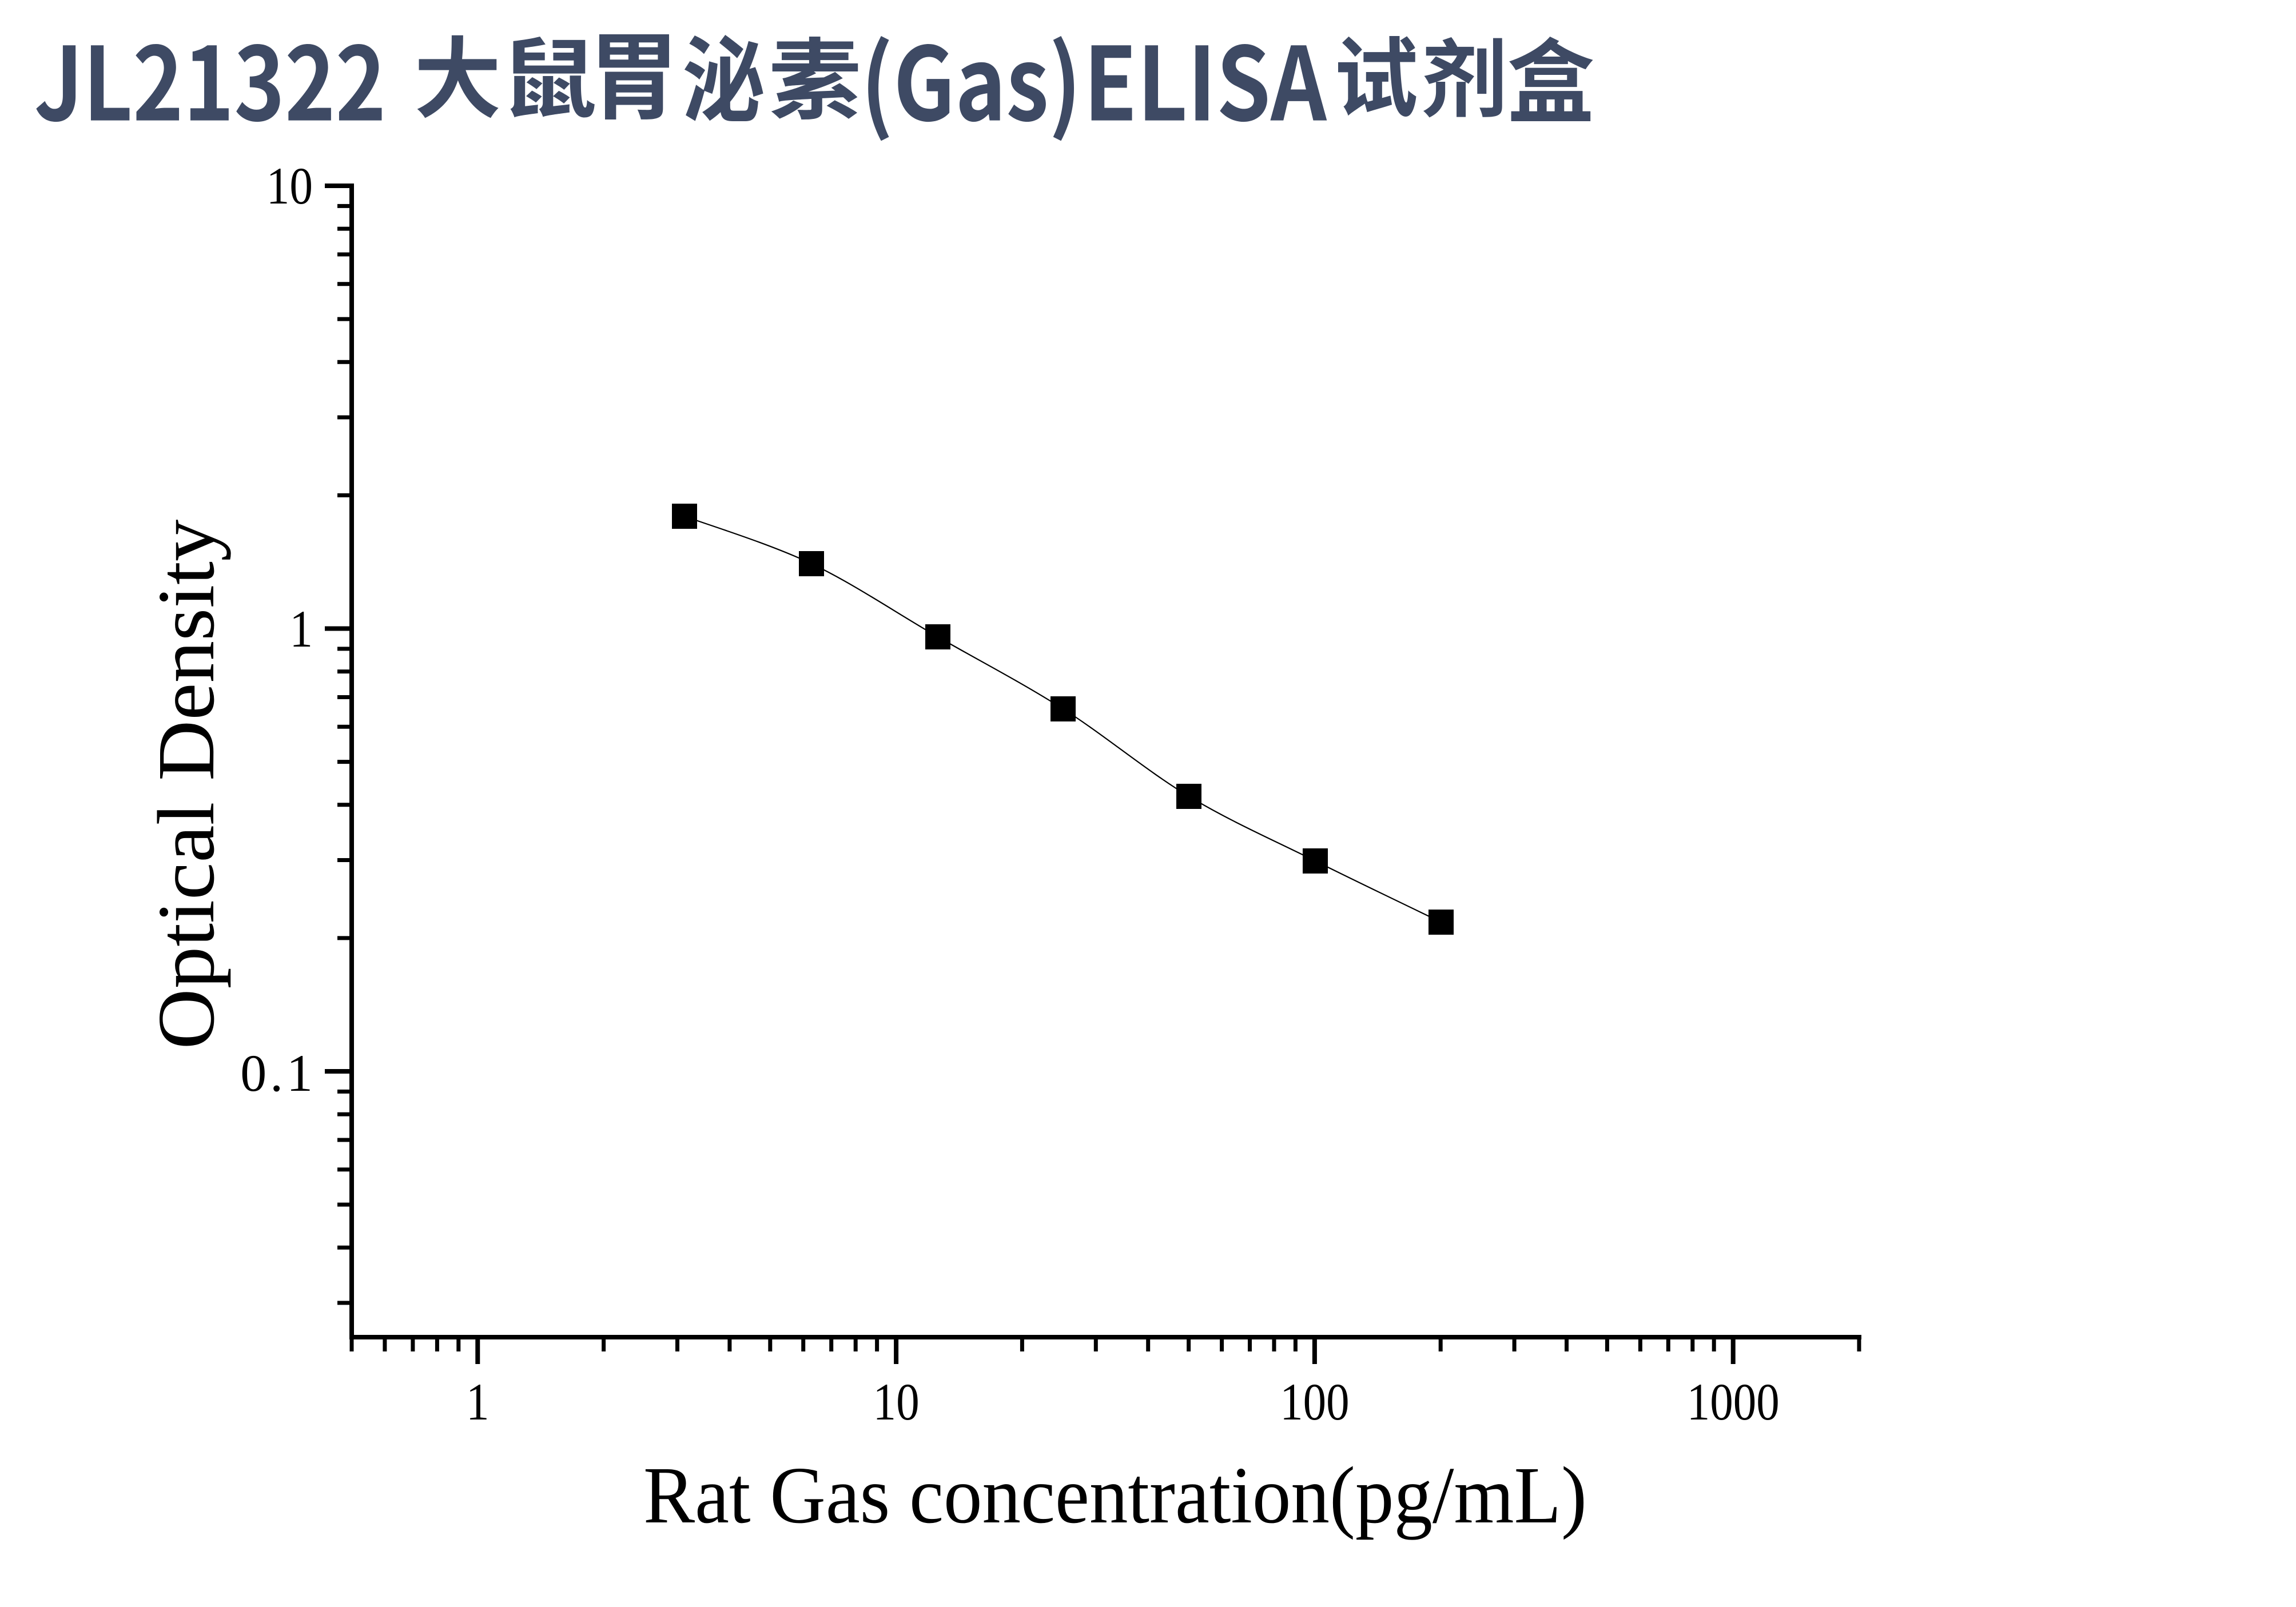 The width and height of the screenshot is (2296, 1607). Describe the element at coordinates (186, 785) in the screenshot. I see `svg-text: Optical Density` at that location.